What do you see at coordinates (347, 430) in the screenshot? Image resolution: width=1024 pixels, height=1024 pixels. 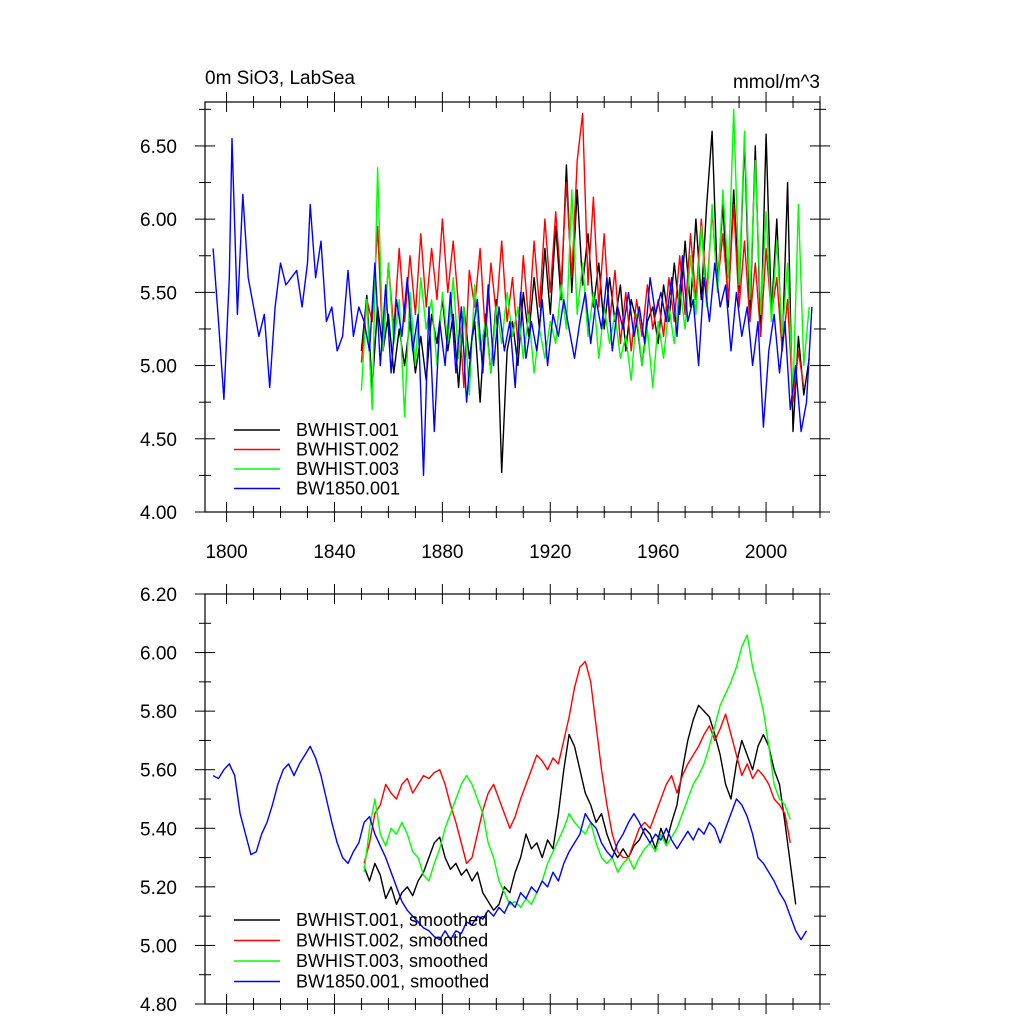 I see `top-legend-label: BWHIST.001` at bounding box center [347, 430].